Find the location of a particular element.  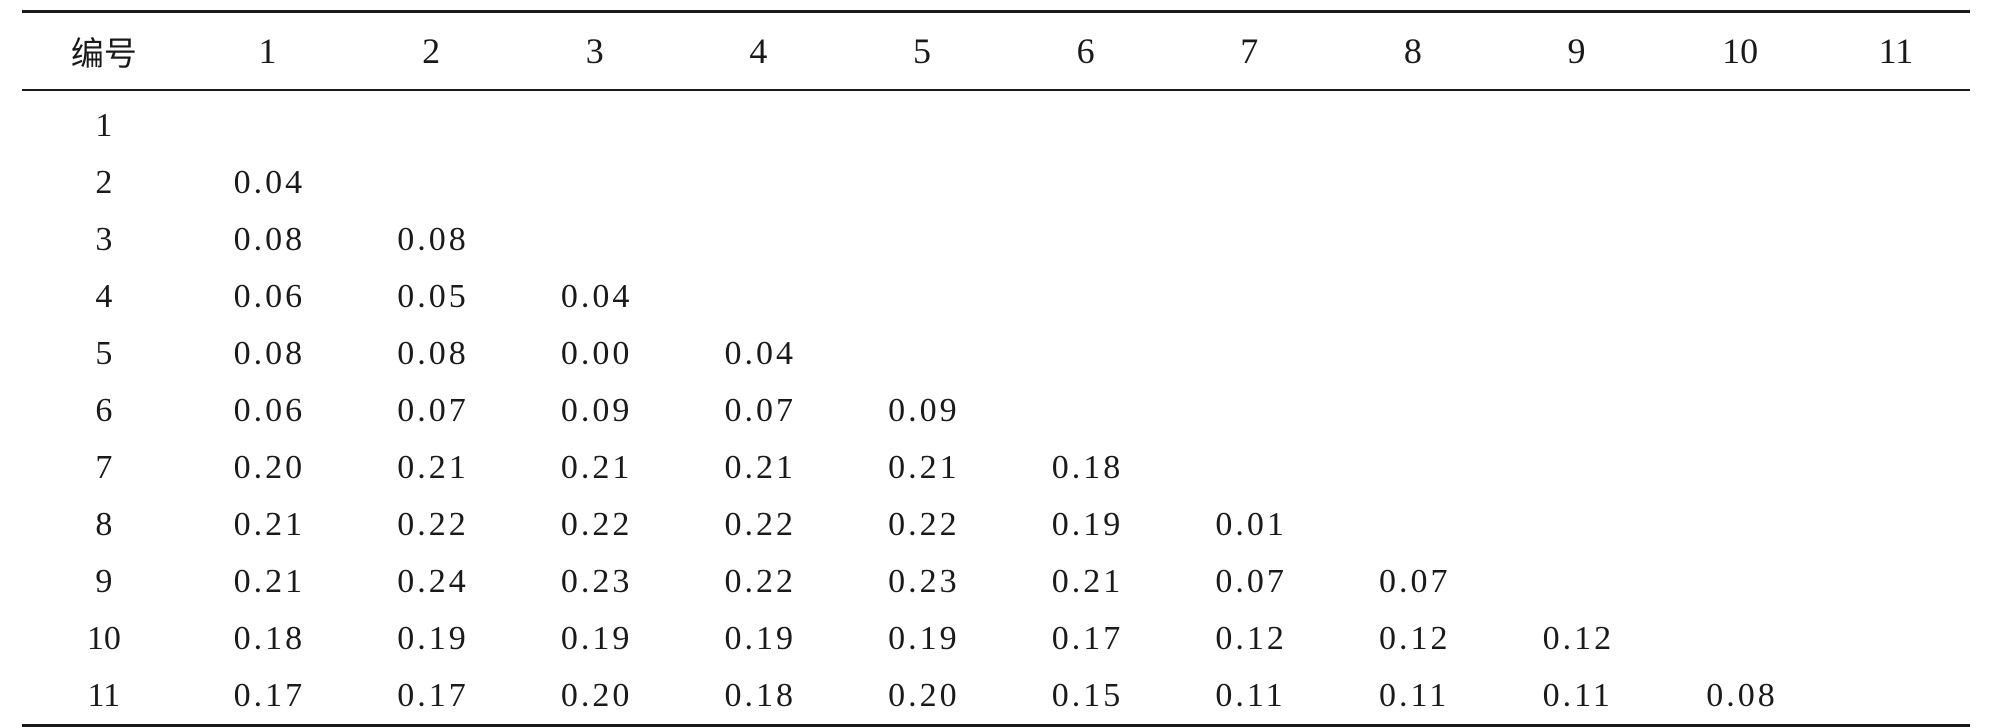

column-header: 11 is located at coordinates (1895, 50).